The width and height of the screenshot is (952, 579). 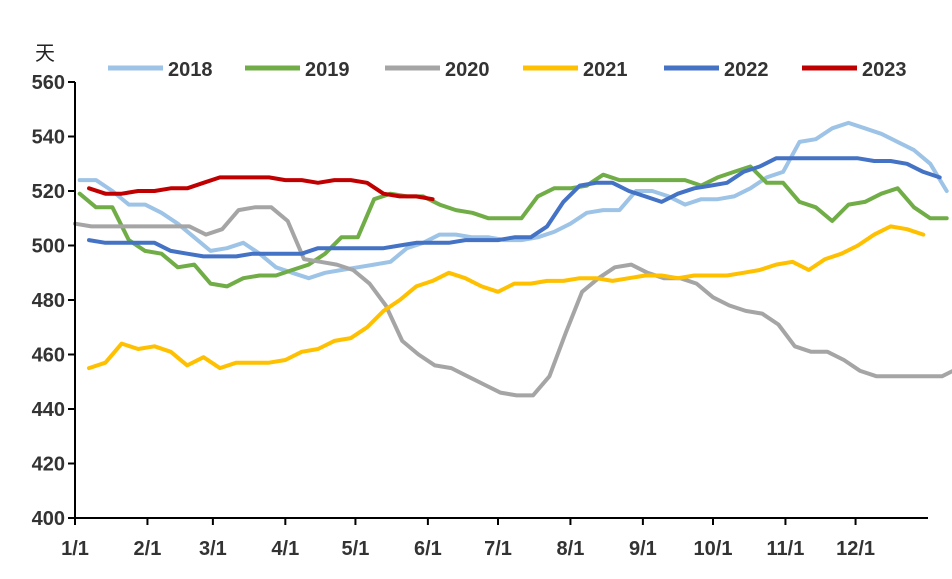 What do you see at coordinates (746, 70) in the screenshot?
I see `legend-label-2022: 2022` at bounding box center [746, 70].